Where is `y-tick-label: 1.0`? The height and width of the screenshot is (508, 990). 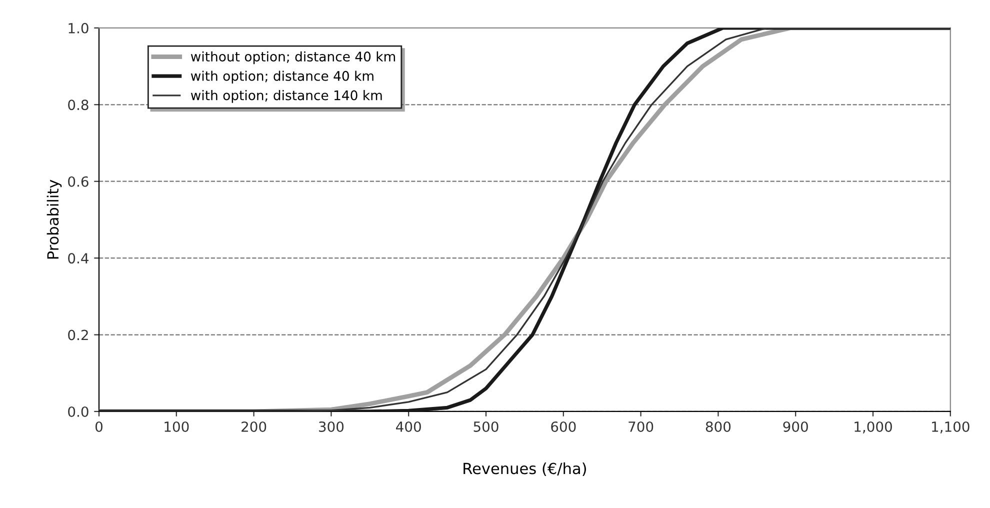
y-tick-label: 1.0 is located at coordinates (78, 28).